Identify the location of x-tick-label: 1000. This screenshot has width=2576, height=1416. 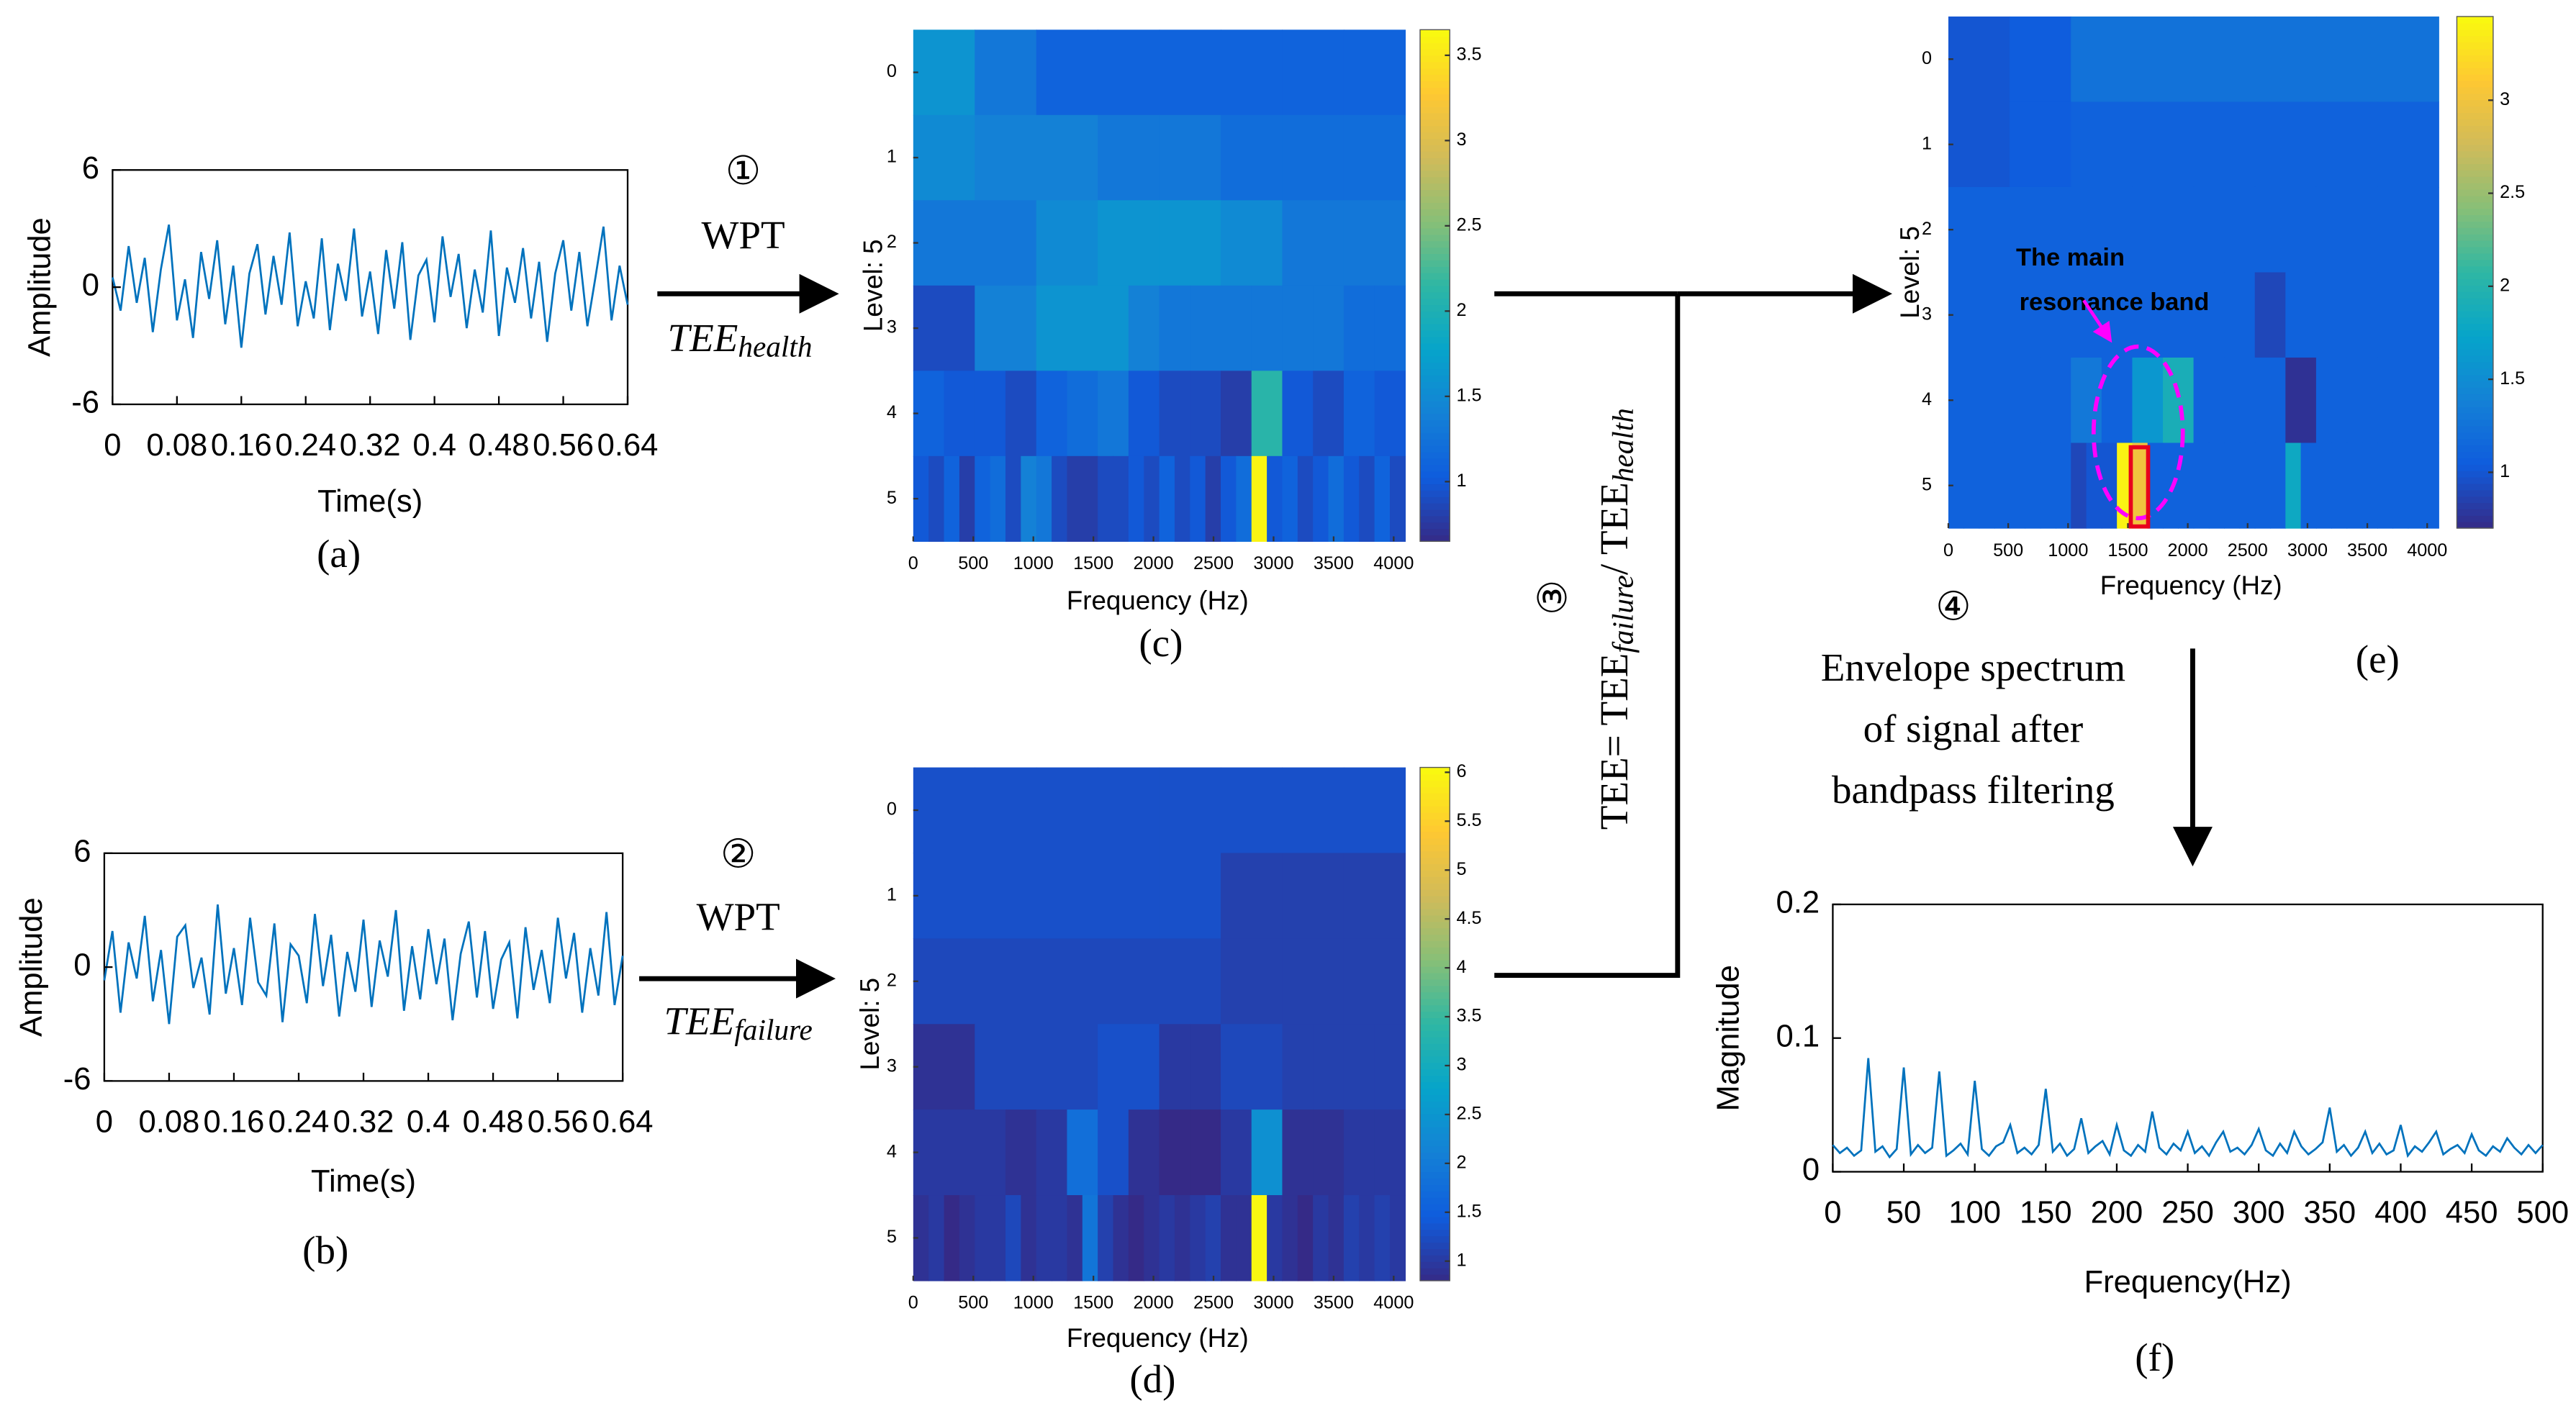
(2068, 550).